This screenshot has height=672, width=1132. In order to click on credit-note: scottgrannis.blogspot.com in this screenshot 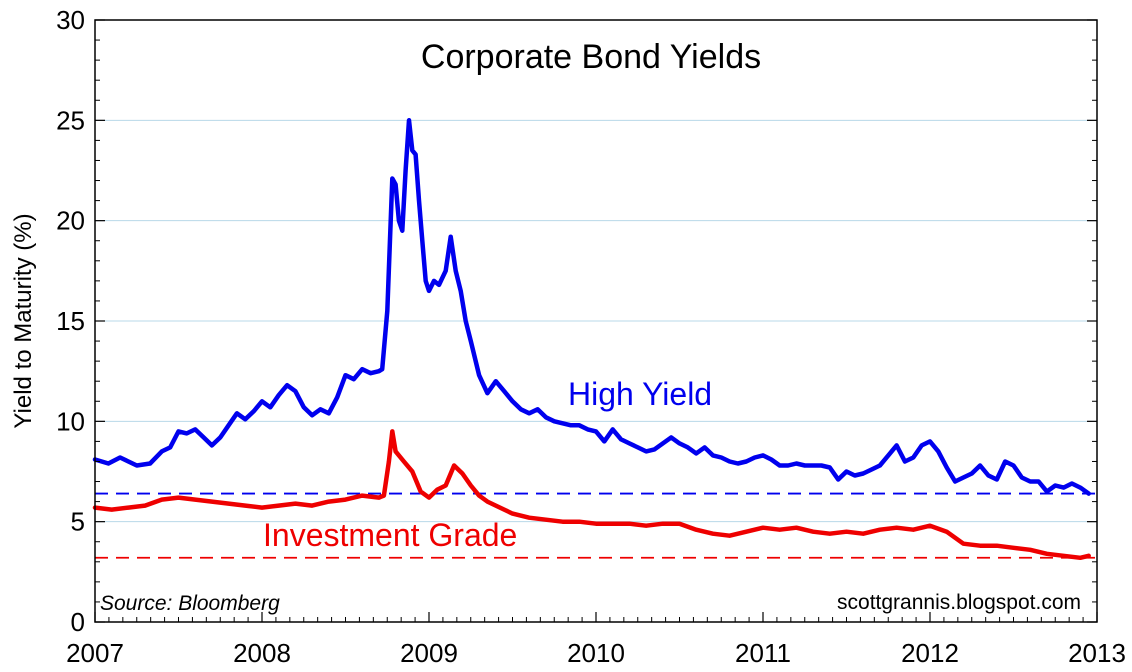, I will do `click(959, 602)`.